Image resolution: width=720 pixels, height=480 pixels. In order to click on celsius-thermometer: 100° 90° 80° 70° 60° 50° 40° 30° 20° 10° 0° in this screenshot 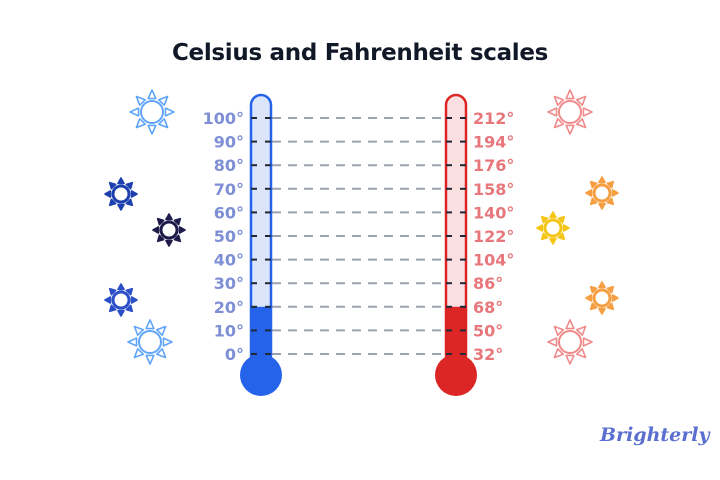, I will do `click(242, 244)`.